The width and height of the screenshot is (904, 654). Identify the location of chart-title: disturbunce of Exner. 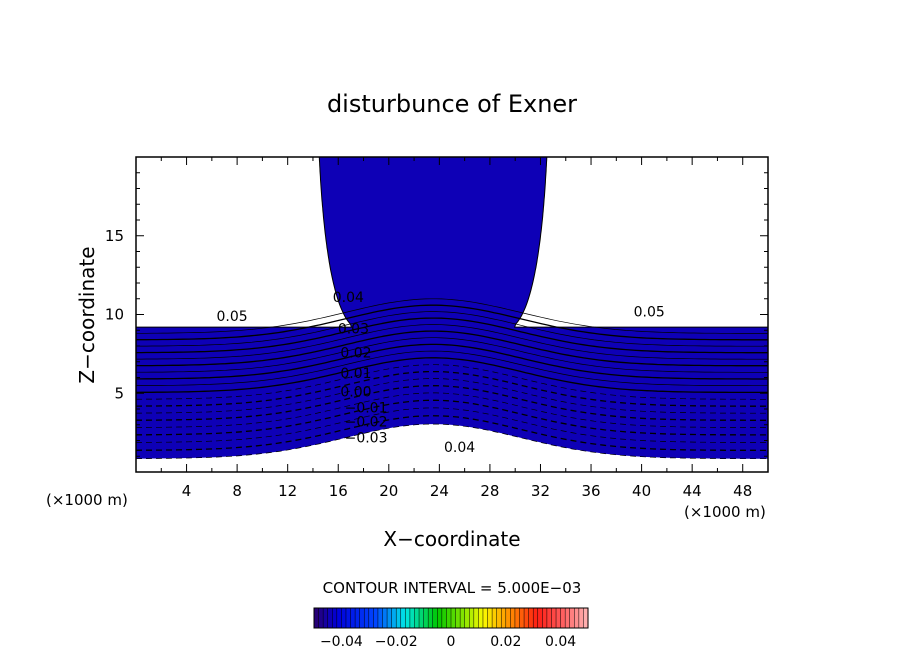
(452, 104).